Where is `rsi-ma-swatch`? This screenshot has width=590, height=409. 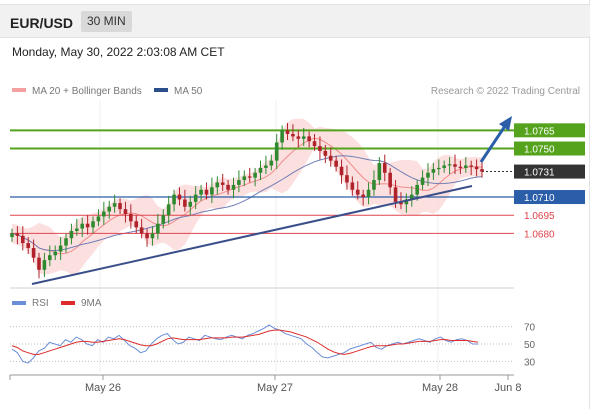
rsi-ma-swatch is located at coordinates (68, 303).